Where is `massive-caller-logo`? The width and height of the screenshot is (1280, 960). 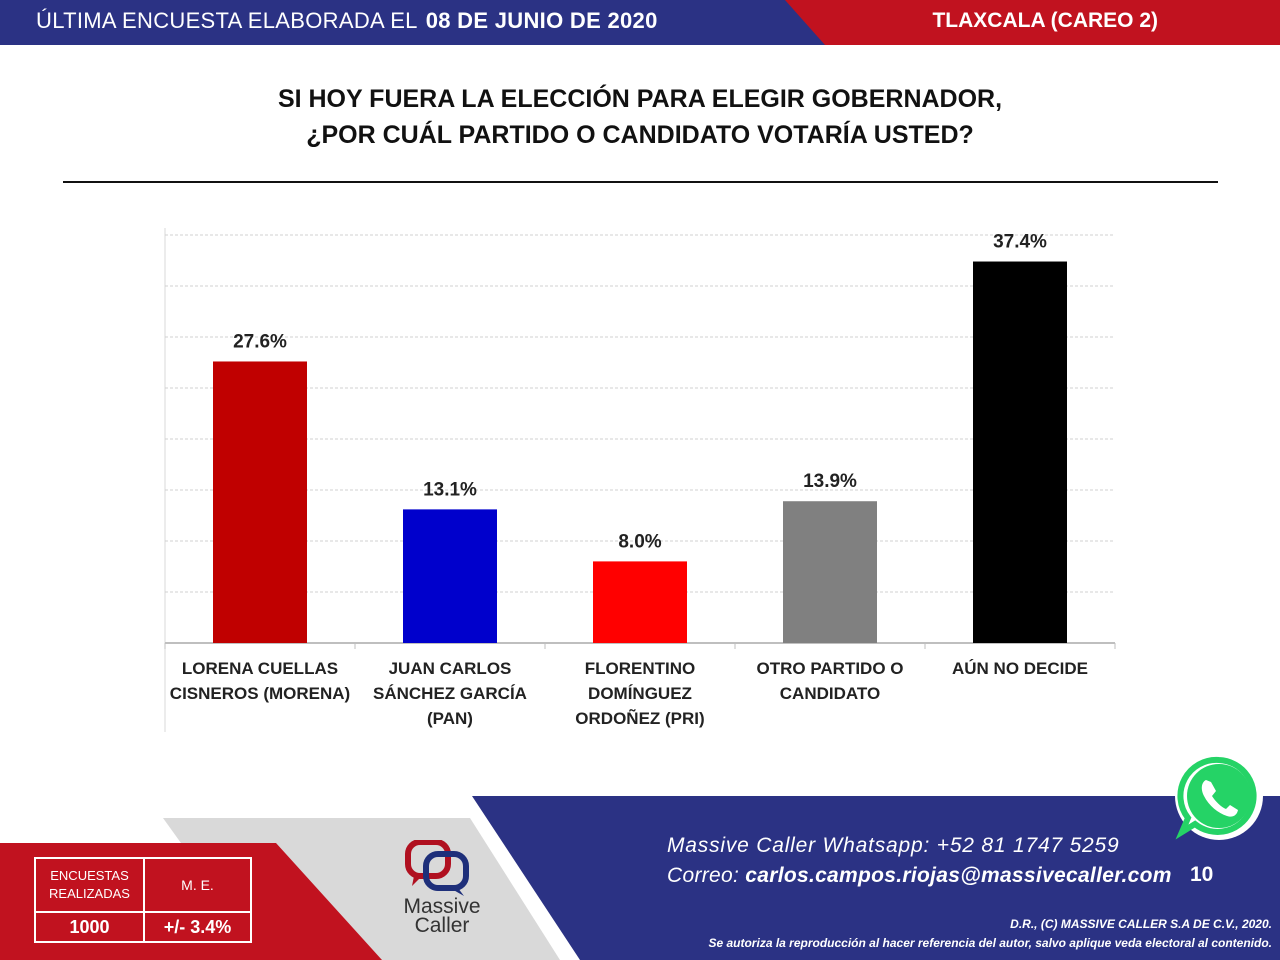 massive-caller-logo is located at coordinates (437, 868).